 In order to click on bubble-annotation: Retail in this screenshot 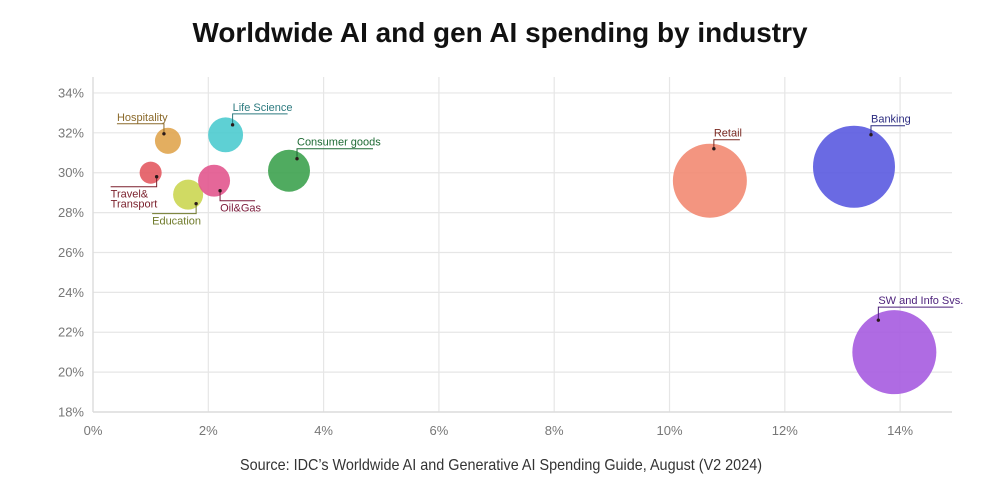, I will do `click(727, 139)`.